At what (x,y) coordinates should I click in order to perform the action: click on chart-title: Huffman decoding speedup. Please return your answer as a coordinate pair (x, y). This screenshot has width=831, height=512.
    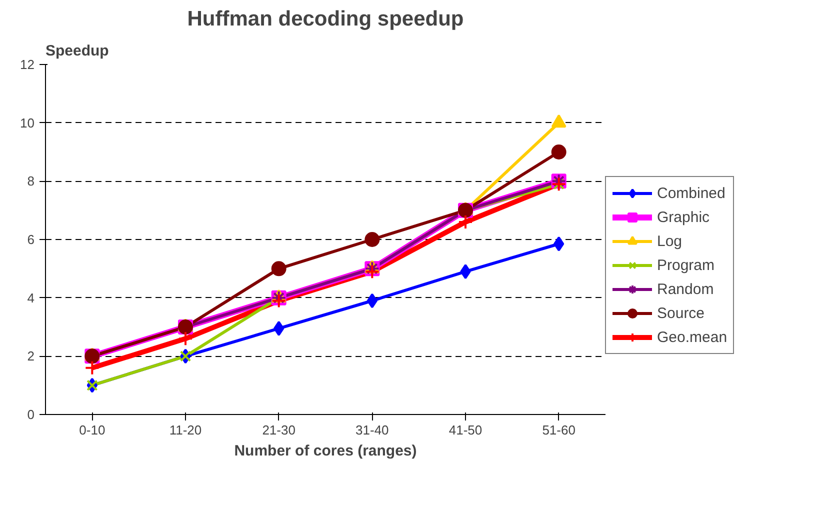
    Looking at the image, I should click on (325, 19).